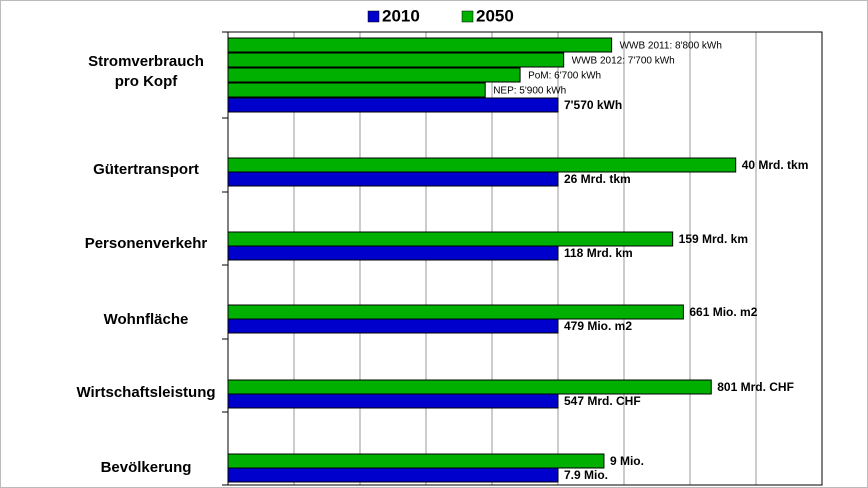 Image resolution: width=868 pixels, height=488 pixels. Describe the element at coordinates (586, 475) in the screenshot. I see `data-label: 7.9 Mio.` at that location.